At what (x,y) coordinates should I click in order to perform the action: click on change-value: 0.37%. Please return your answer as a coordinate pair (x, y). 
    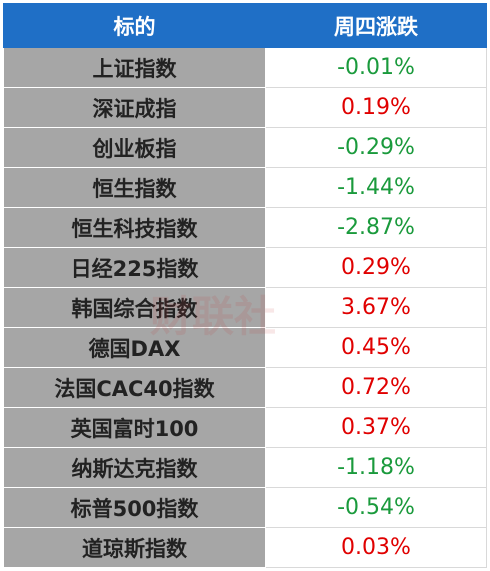
    Looking at the image, I should click on (376, 427).